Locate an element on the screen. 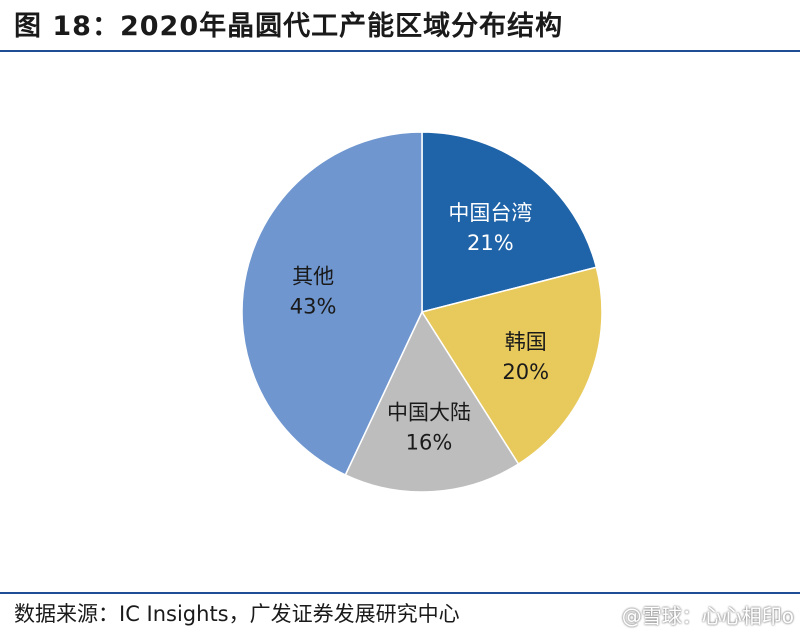 Image resolution: width=800 pixels, height=640 pixels. bottom-rule is located at coordinates (400, 593).